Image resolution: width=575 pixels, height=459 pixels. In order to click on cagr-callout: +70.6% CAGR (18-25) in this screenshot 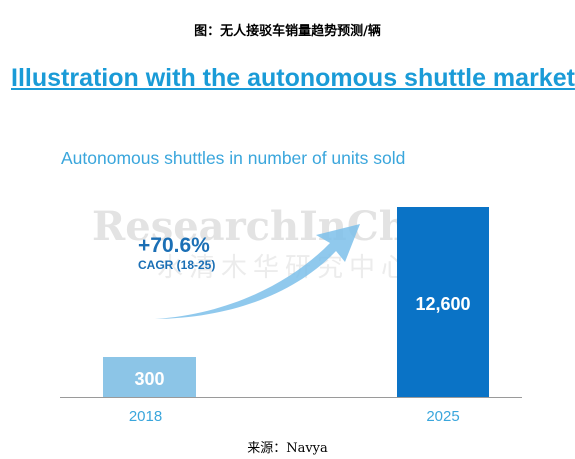, I will do `click(176, 254)`.